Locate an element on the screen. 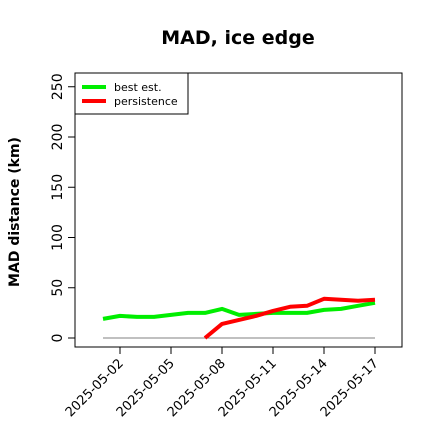 The image size is (440, 440). legend-label-persistence: persistence is located at coordinates (146, 101).